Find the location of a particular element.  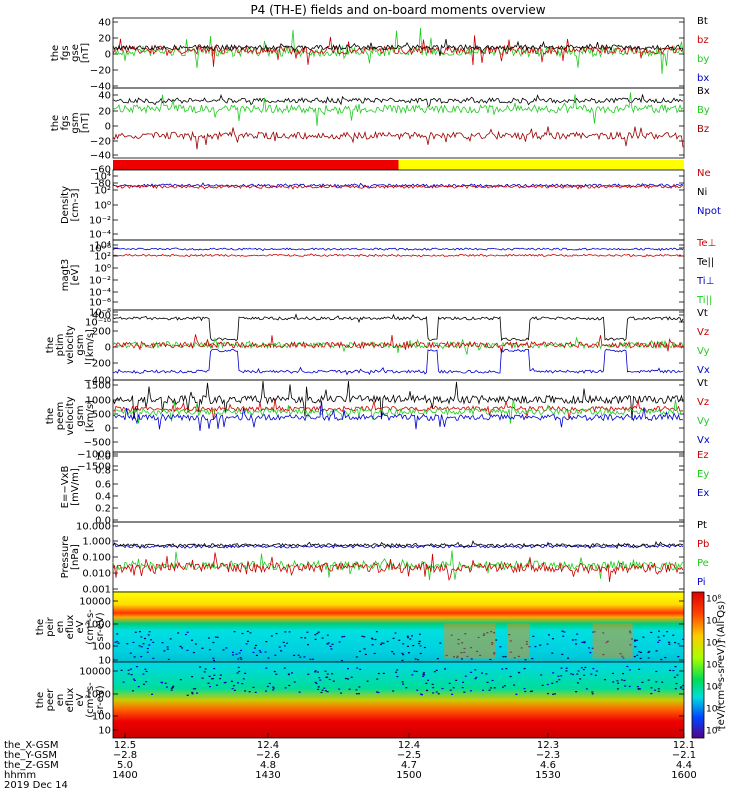

colorbar-tick-label: 10² is located at coordinates (713, 732).